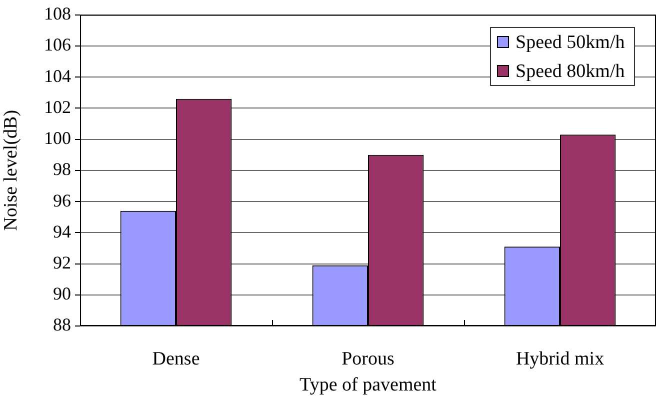  I want to click on y-tick-label: 90, so click(62, 294).